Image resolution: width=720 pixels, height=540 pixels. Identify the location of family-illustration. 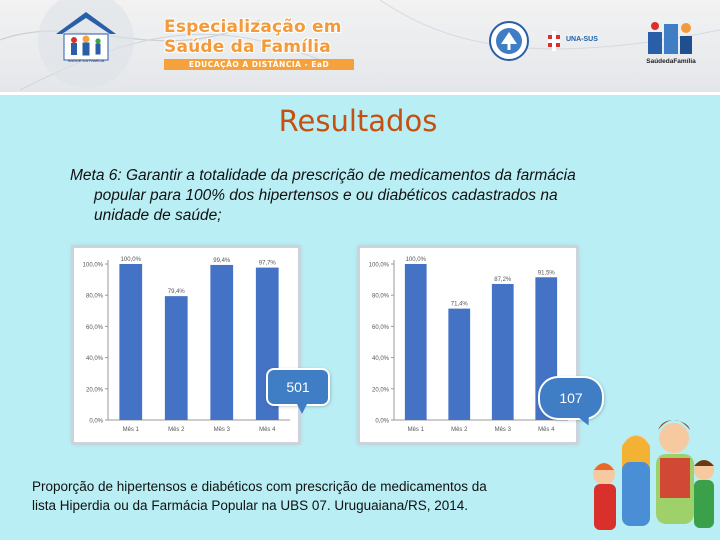
(653, 475).